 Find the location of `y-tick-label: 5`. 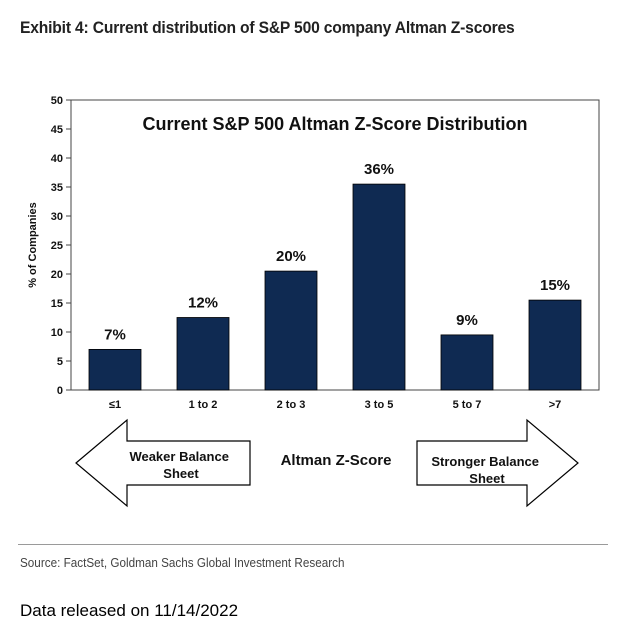

y-tick-label: 5 is located at coordinates (60, 362).